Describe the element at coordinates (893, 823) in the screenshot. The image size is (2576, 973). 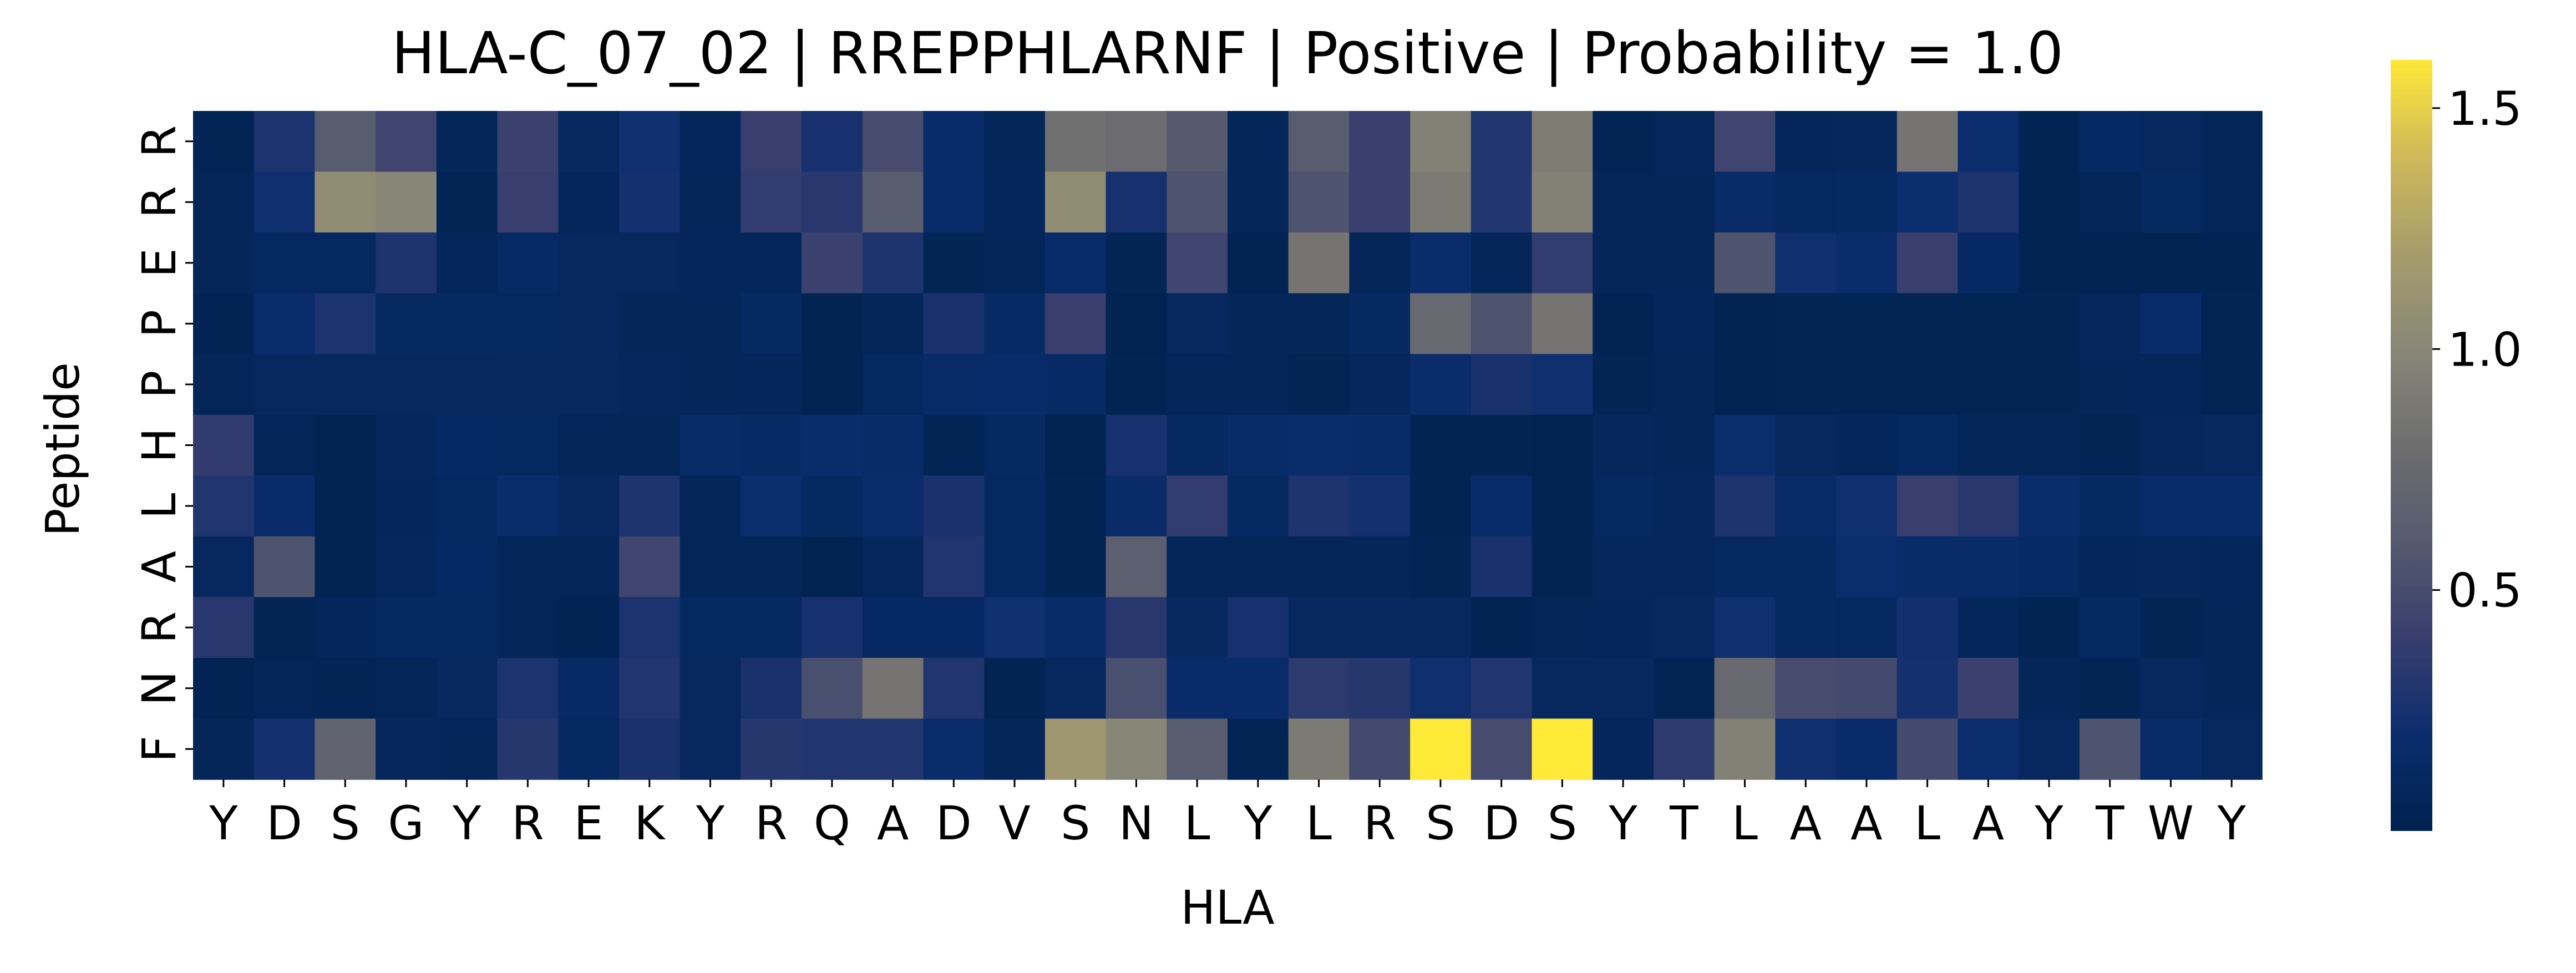
I see `x-tick-label: A` at that location.